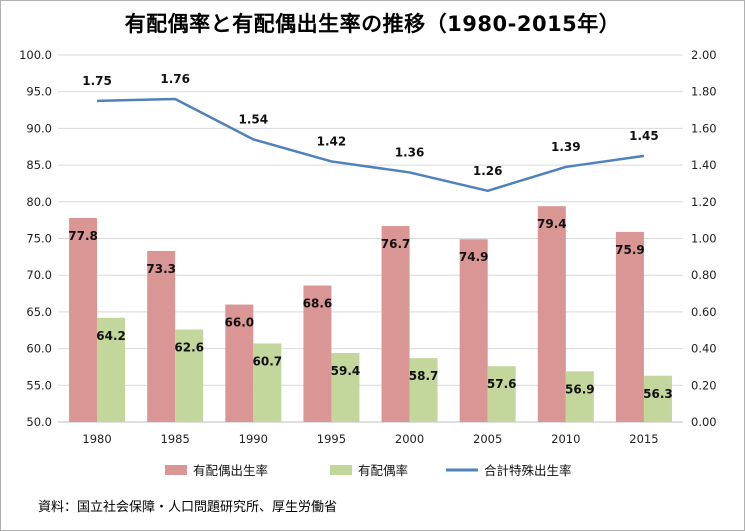 The width and height of the screenshot is (745, 531). What do you see at coordinates (254, 119) in the screenshot?
I see `line-data-label: 1.54` at bounding box center [254, 119].